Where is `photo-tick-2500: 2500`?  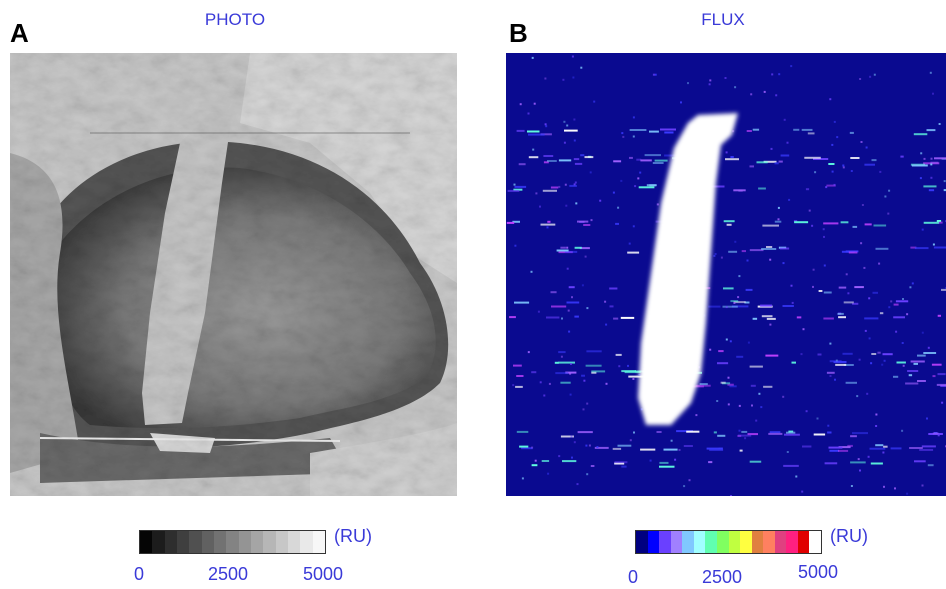
photo-tick-2500: 2500 is located at coordinates (228, 574).